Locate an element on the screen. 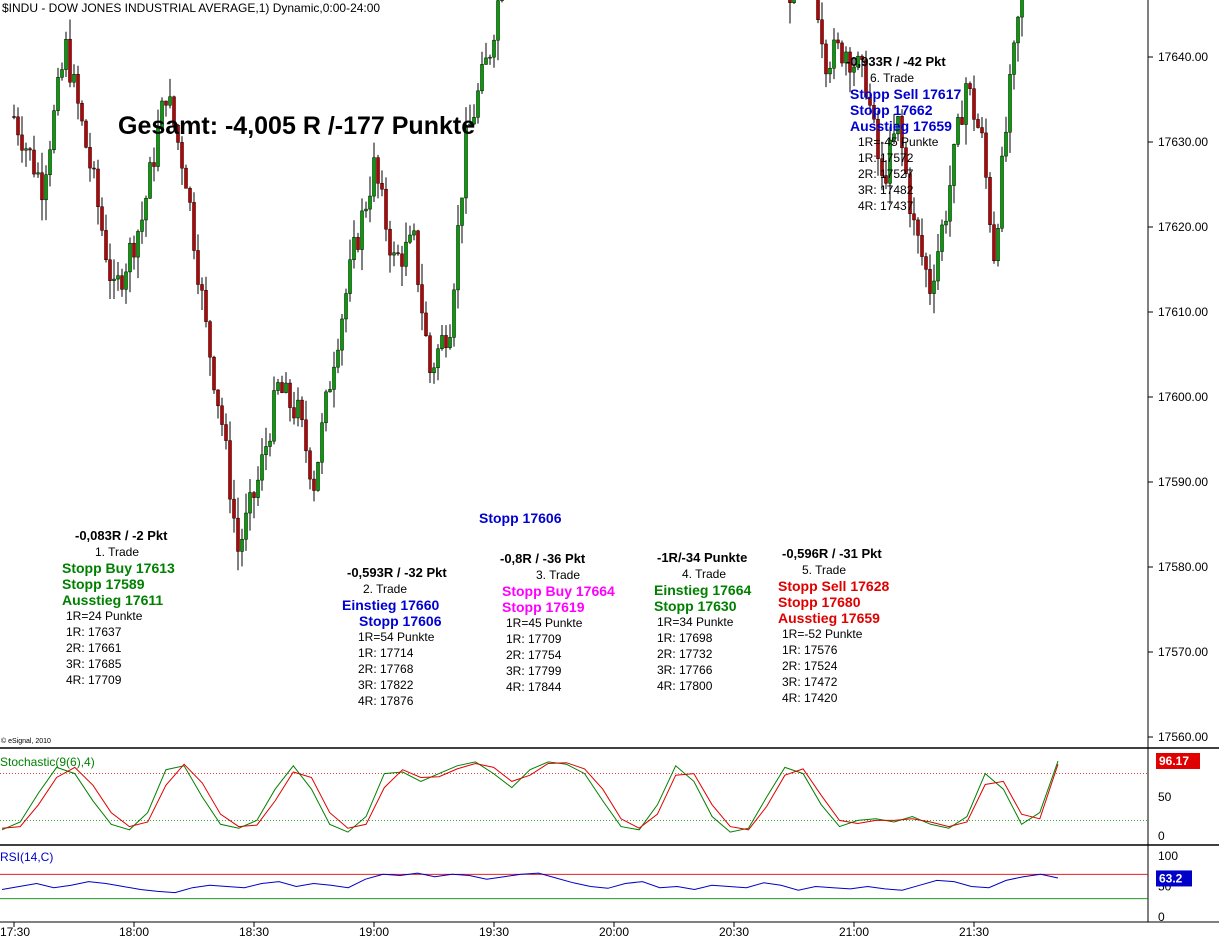 Image resolution: width=1219 pixels, height=942 pixels. y-tick-label: 17570.00 is located at coordinates (1183, 652).